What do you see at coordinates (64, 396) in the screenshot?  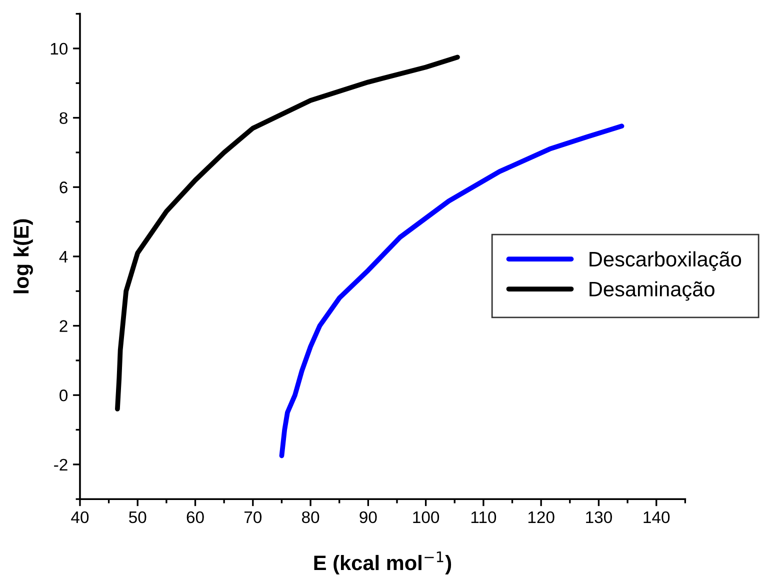 I see `y-tick-label: 0` at bounding box center [64, 396].